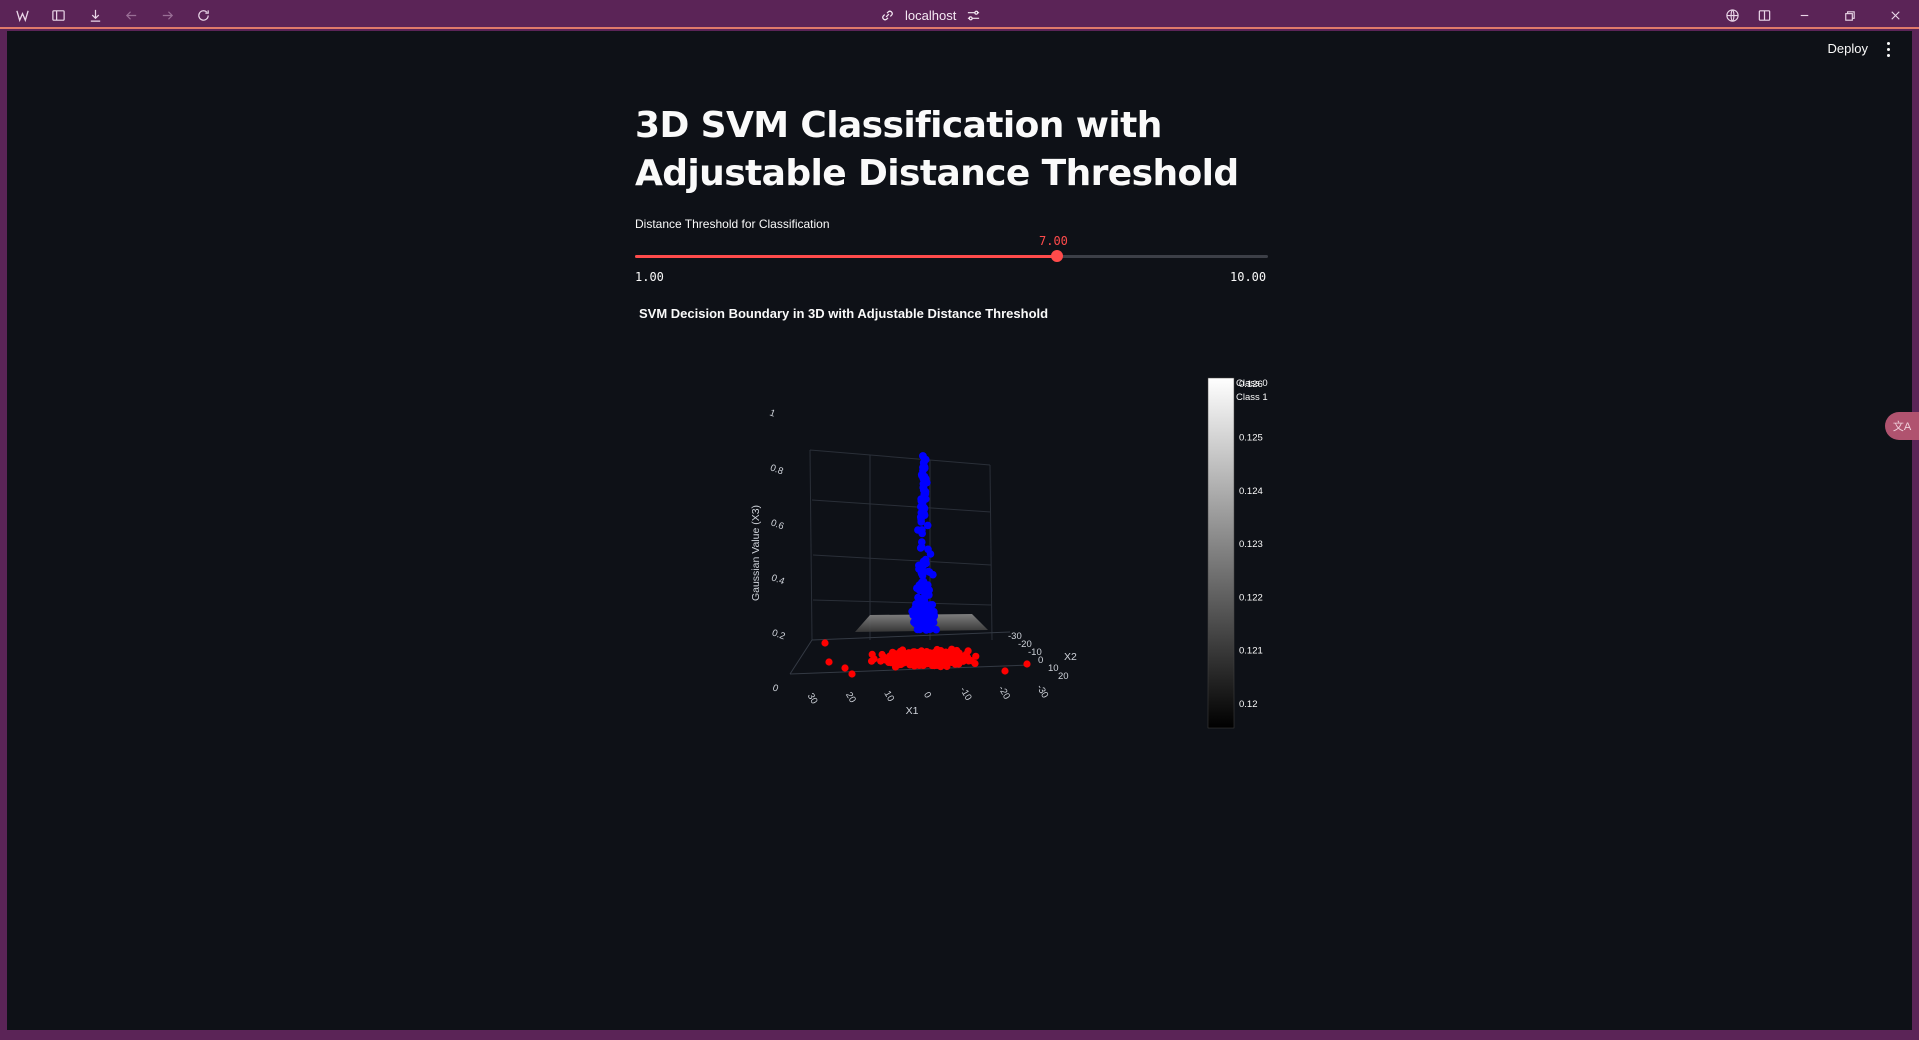  I want to click on download-icon, so click(95, 15).